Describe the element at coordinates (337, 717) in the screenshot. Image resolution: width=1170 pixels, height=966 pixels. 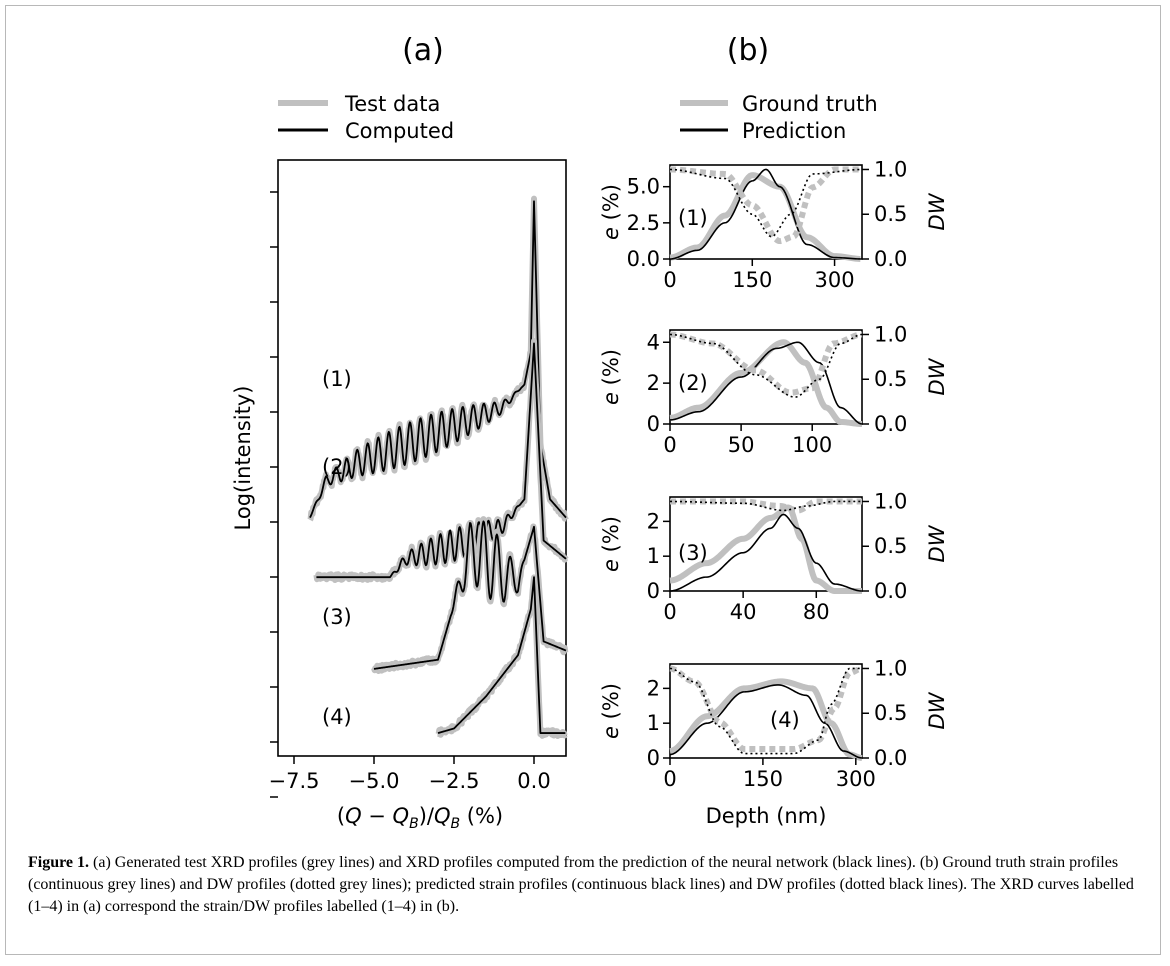
I see `xrd-label-4: (4)` at that location.